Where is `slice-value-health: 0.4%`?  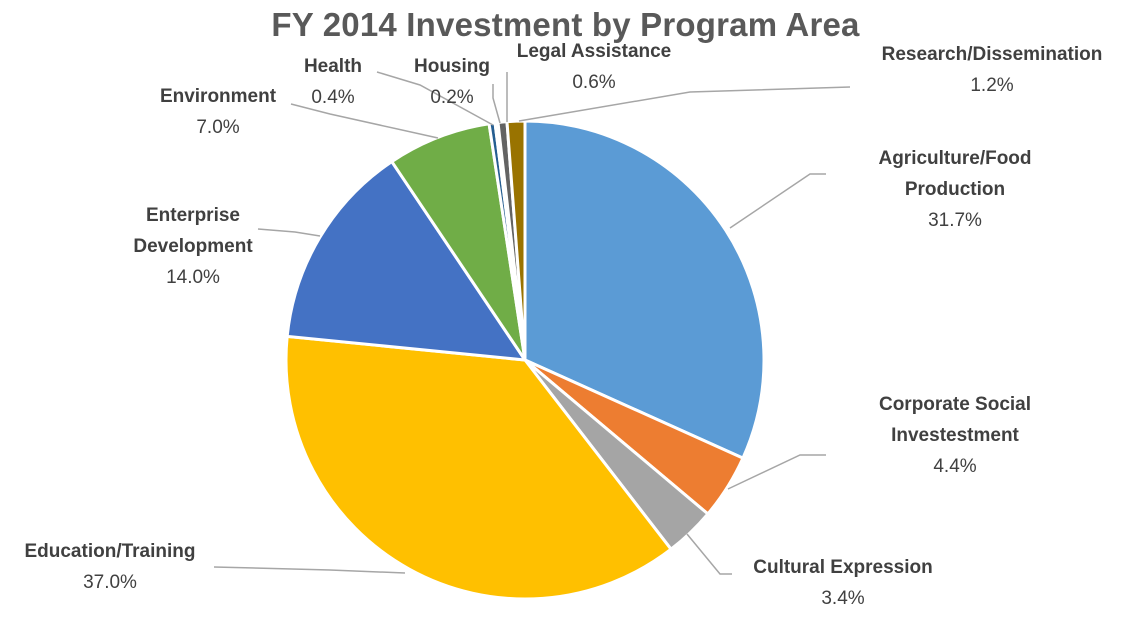 slice-value-health: 0.4% is located at coordinates (332, 97).